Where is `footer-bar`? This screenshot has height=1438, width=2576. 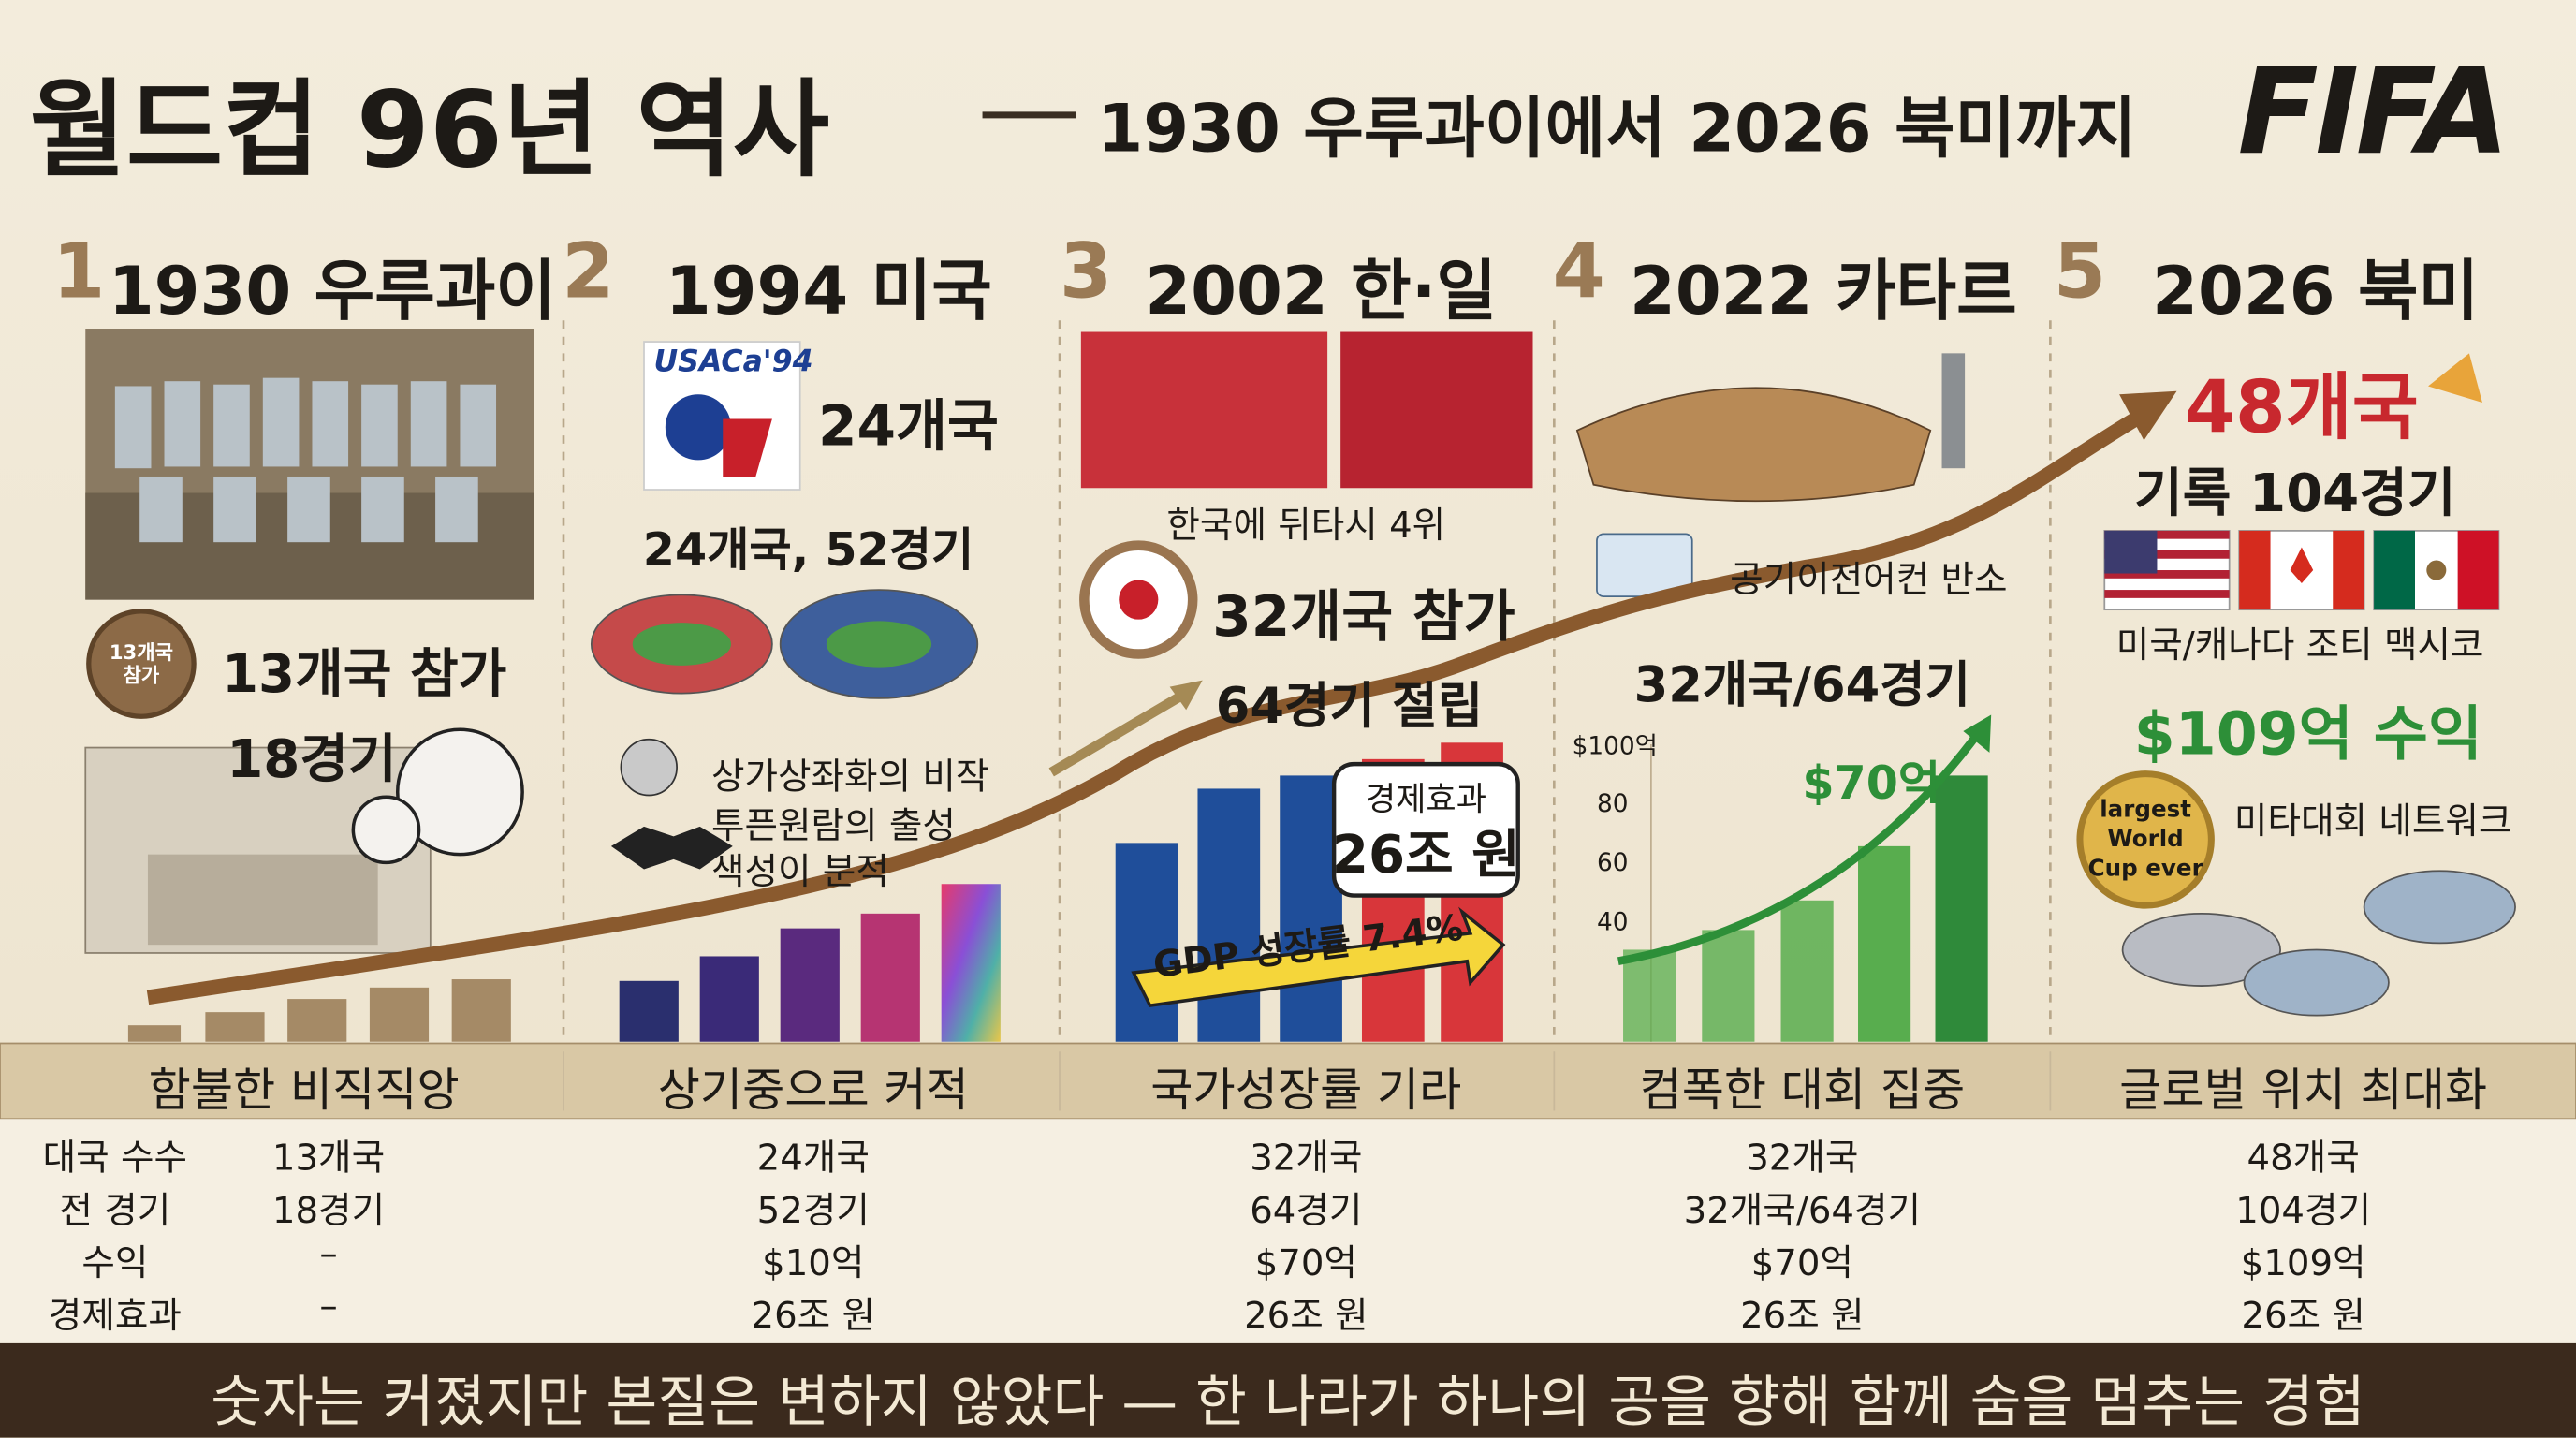 footer-bar is located at coordinates (1288, 1390).